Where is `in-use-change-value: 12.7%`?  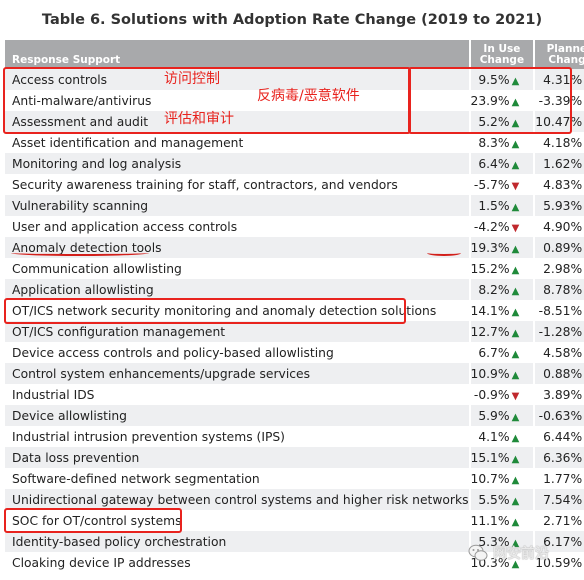 in-use-change-value: 12.7% is located at coordinates (490, 331).